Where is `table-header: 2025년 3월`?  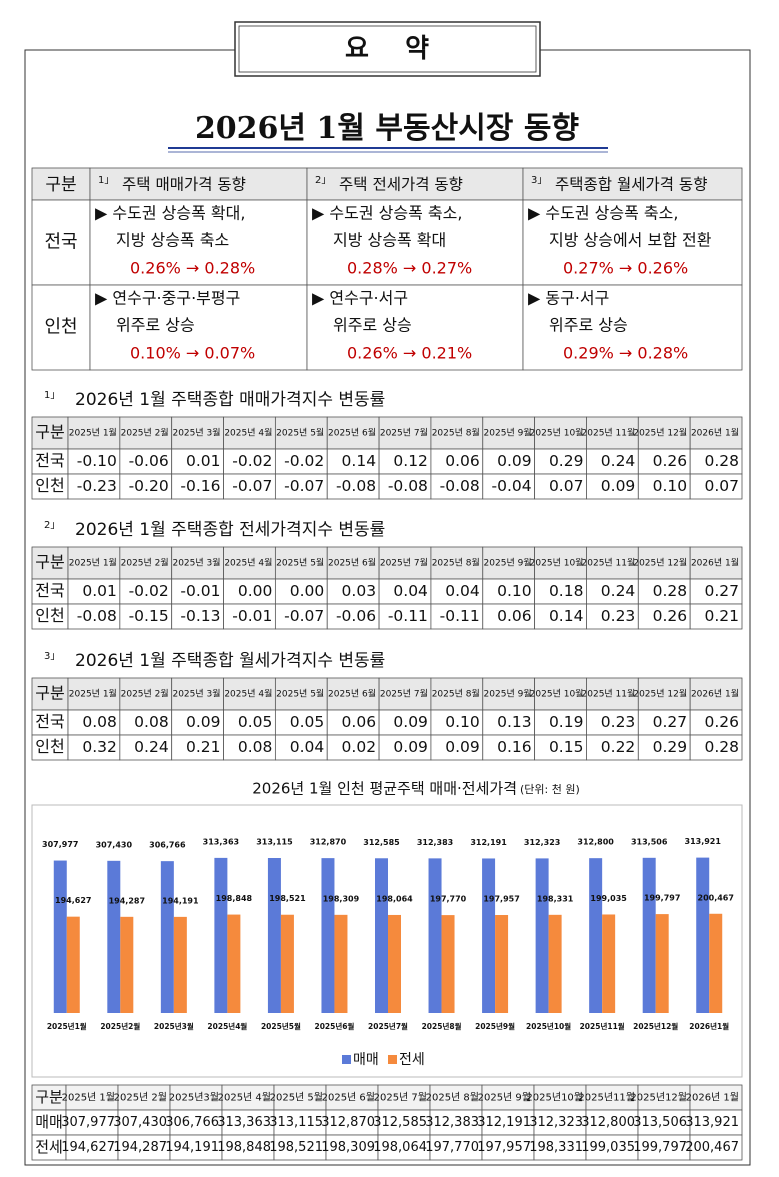
table-header: 2025년 3월 is located at coordinates (196, 433).